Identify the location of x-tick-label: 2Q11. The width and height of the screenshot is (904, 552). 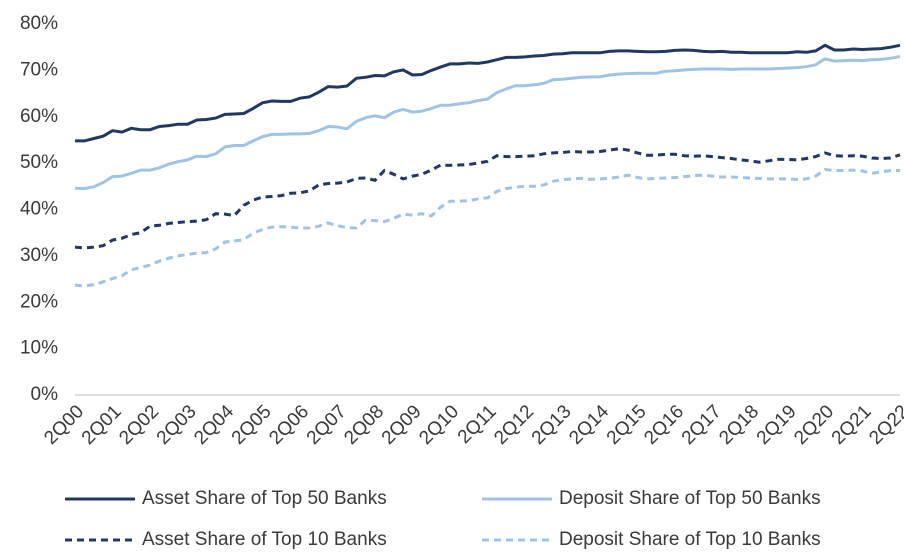
(477, 424).